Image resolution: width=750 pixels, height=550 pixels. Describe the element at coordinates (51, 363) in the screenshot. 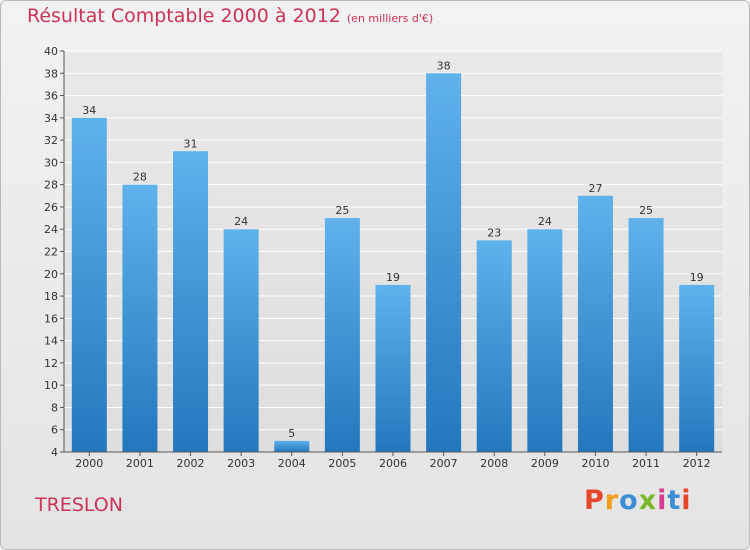

I see `y-tick-label: 12` at that location.